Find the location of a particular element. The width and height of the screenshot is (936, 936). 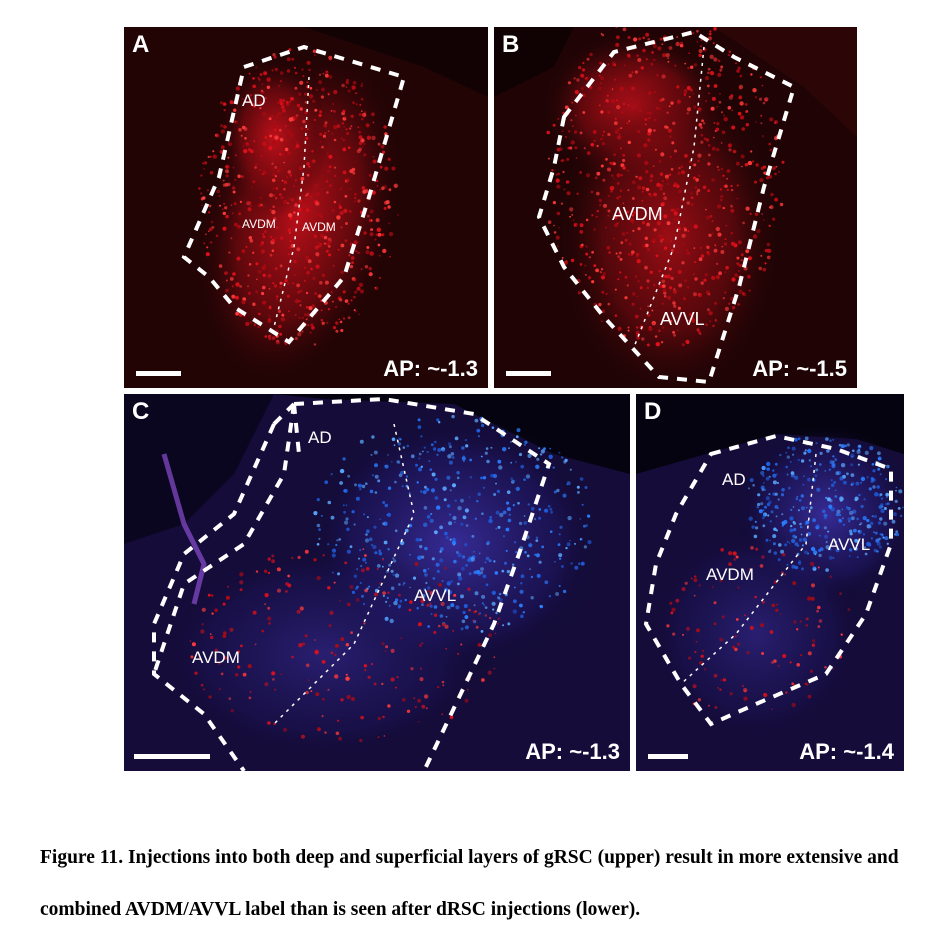

panel-d-ap-label: AP: ~-1.4 is located at coordinates (846, 751).